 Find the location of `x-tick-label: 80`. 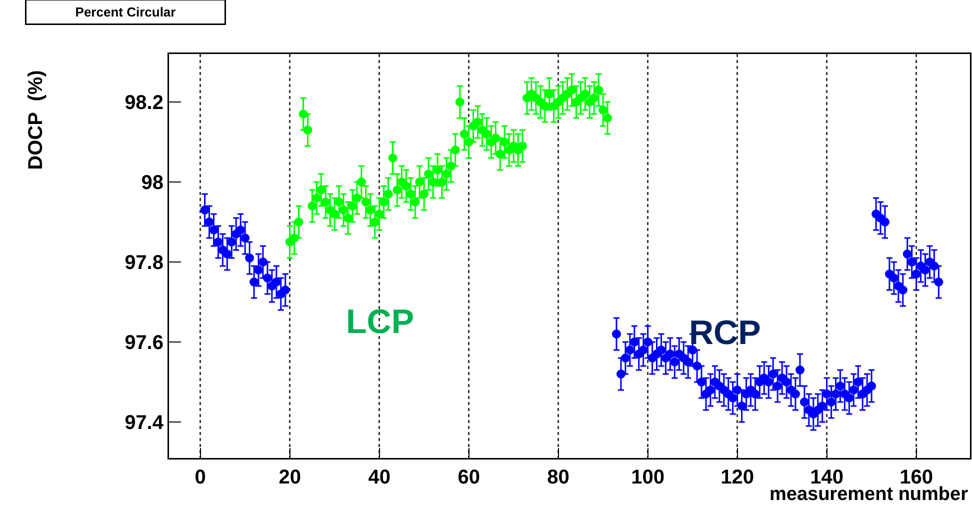

x-tick-label: 80 is located at coordinates (558, 477).